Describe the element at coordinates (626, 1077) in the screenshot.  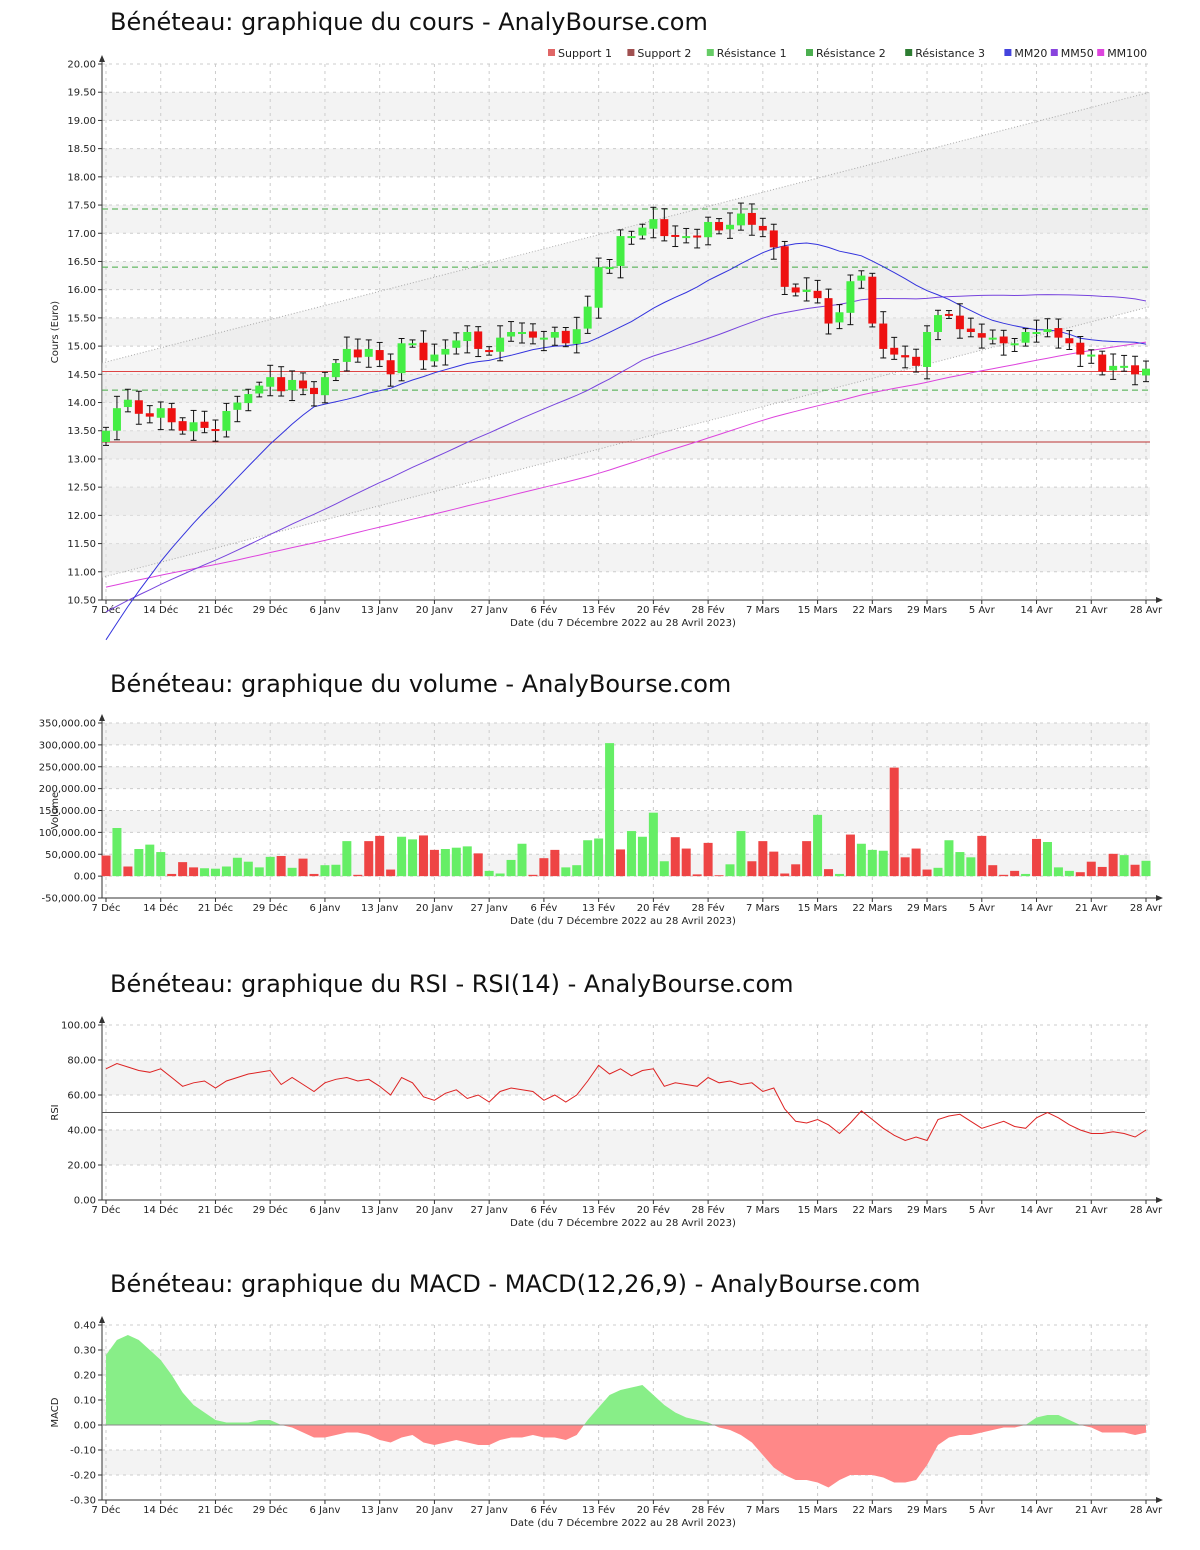
I see `rsi-band` at that location.